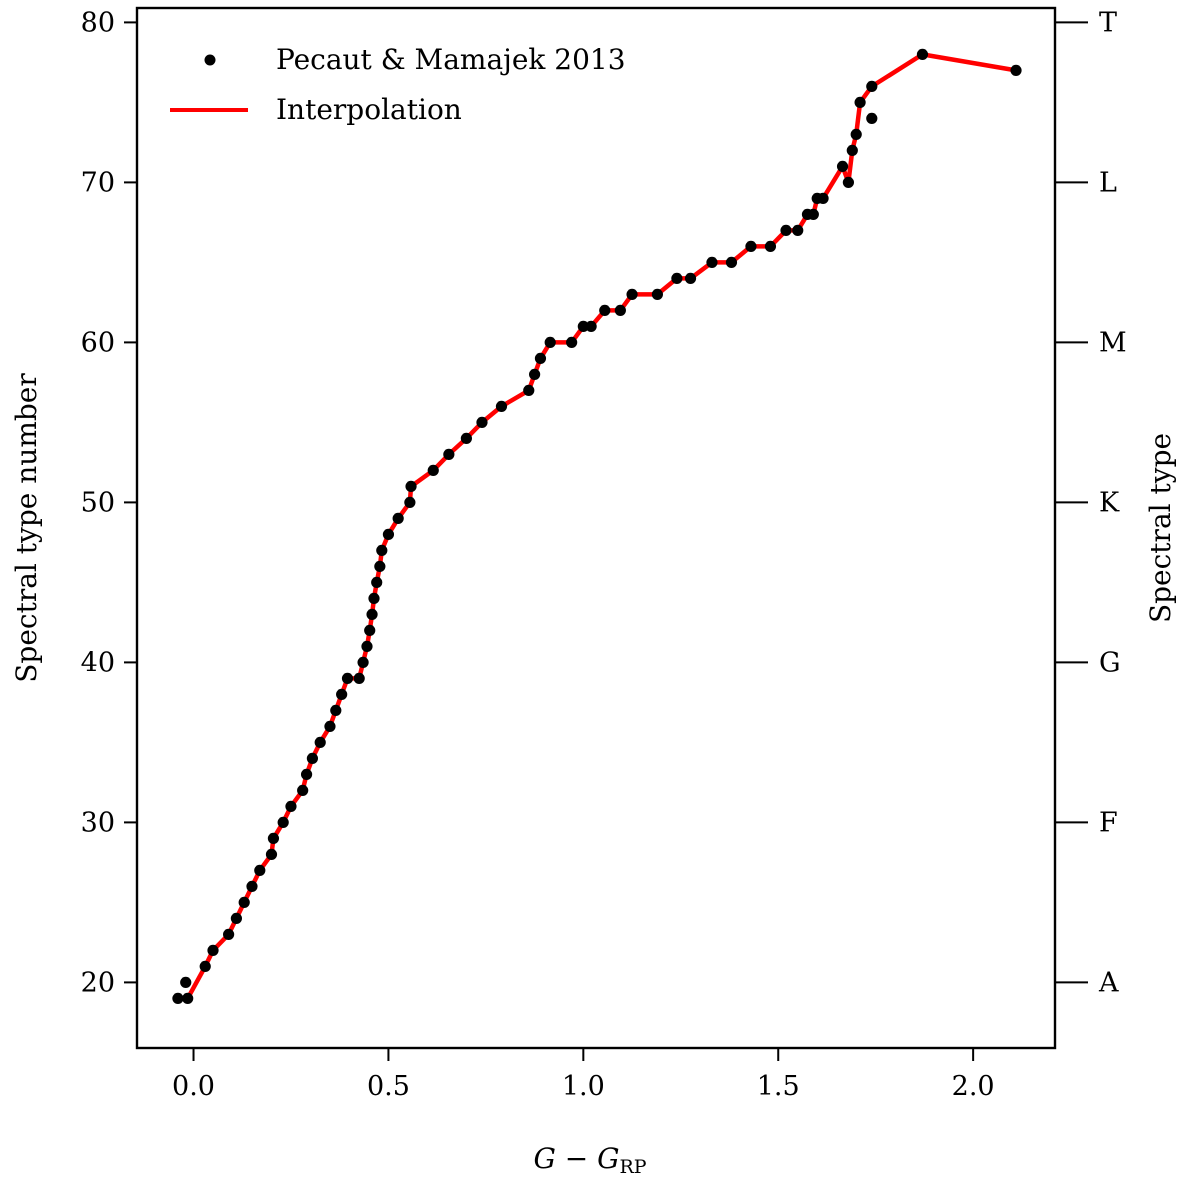 The width and height of the screenshot is (1200, 1179). Describe the element at coordinates (1160, 528) in the screenshot. I see `right-axis-title: Spectral type` at that location.